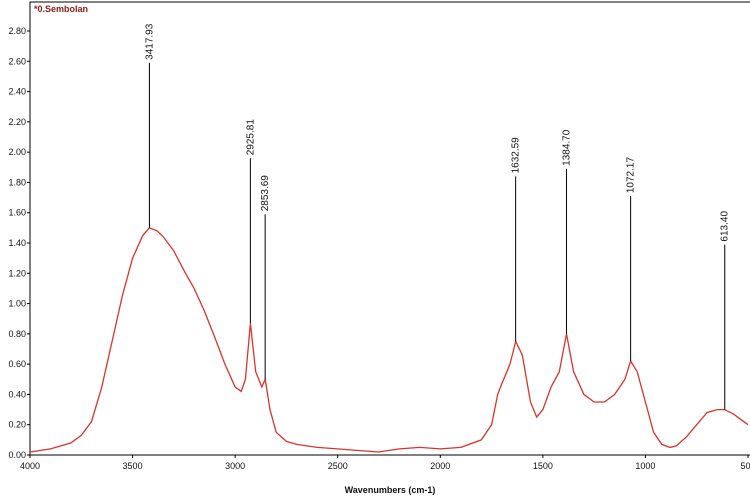  I want to click on x-tick-label: 1500, so click(543, 466).